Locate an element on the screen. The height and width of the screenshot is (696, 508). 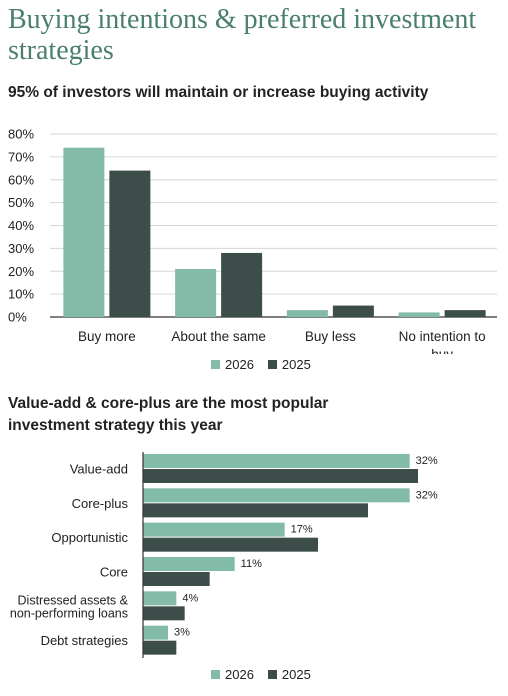
x-tick-label: Buy more is located at coordinates (107, 336).